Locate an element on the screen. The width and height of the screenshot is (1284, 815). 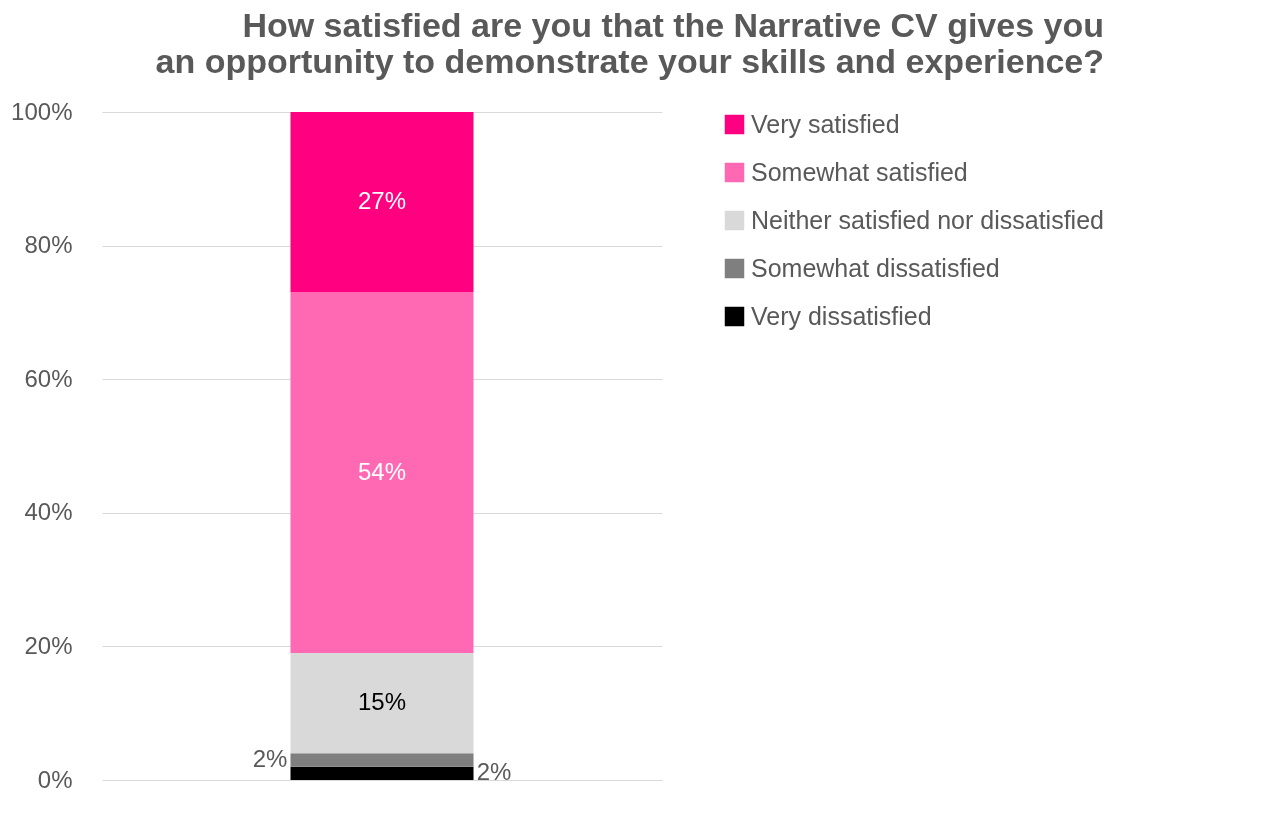
legend-label: Somewhat dissatisfied is located at coordinates (875, 267).